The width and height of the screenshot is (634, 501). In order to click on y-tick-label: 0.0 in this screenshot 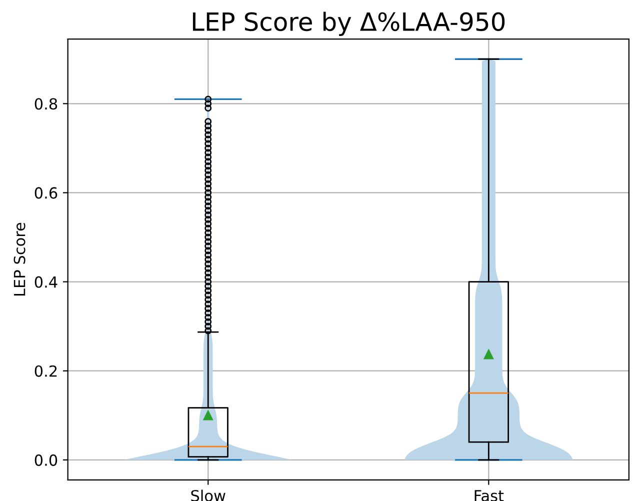, I will do `click(46, 460)`.